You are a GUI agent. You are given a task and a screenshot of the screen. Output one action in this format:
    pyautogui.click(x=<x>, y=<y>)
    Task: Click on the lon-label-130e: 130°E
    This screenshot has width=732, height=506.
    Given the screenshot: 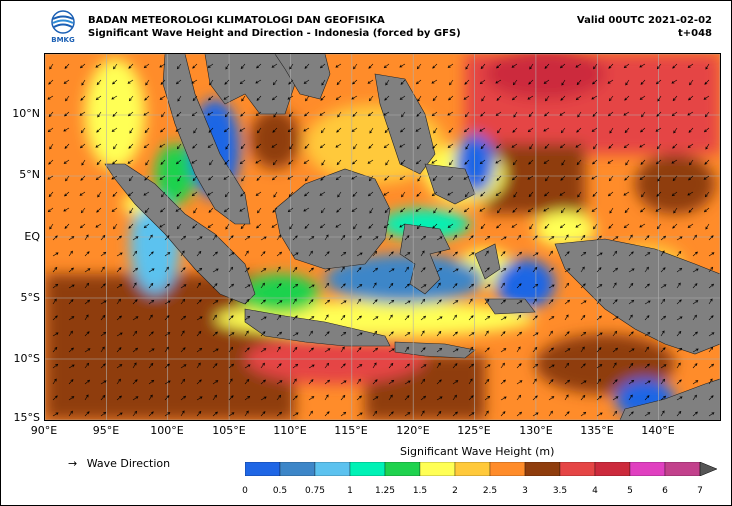 What is the action you would take?
    pyautogui.click(x=536, y=430)
    